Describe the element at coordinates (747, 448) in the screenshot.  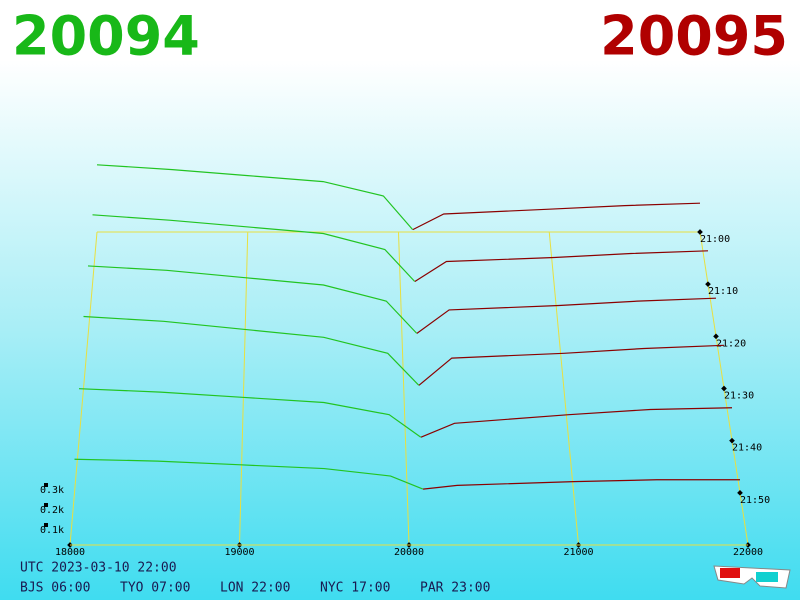
I see `time-tick-label: 21:40` at that location.